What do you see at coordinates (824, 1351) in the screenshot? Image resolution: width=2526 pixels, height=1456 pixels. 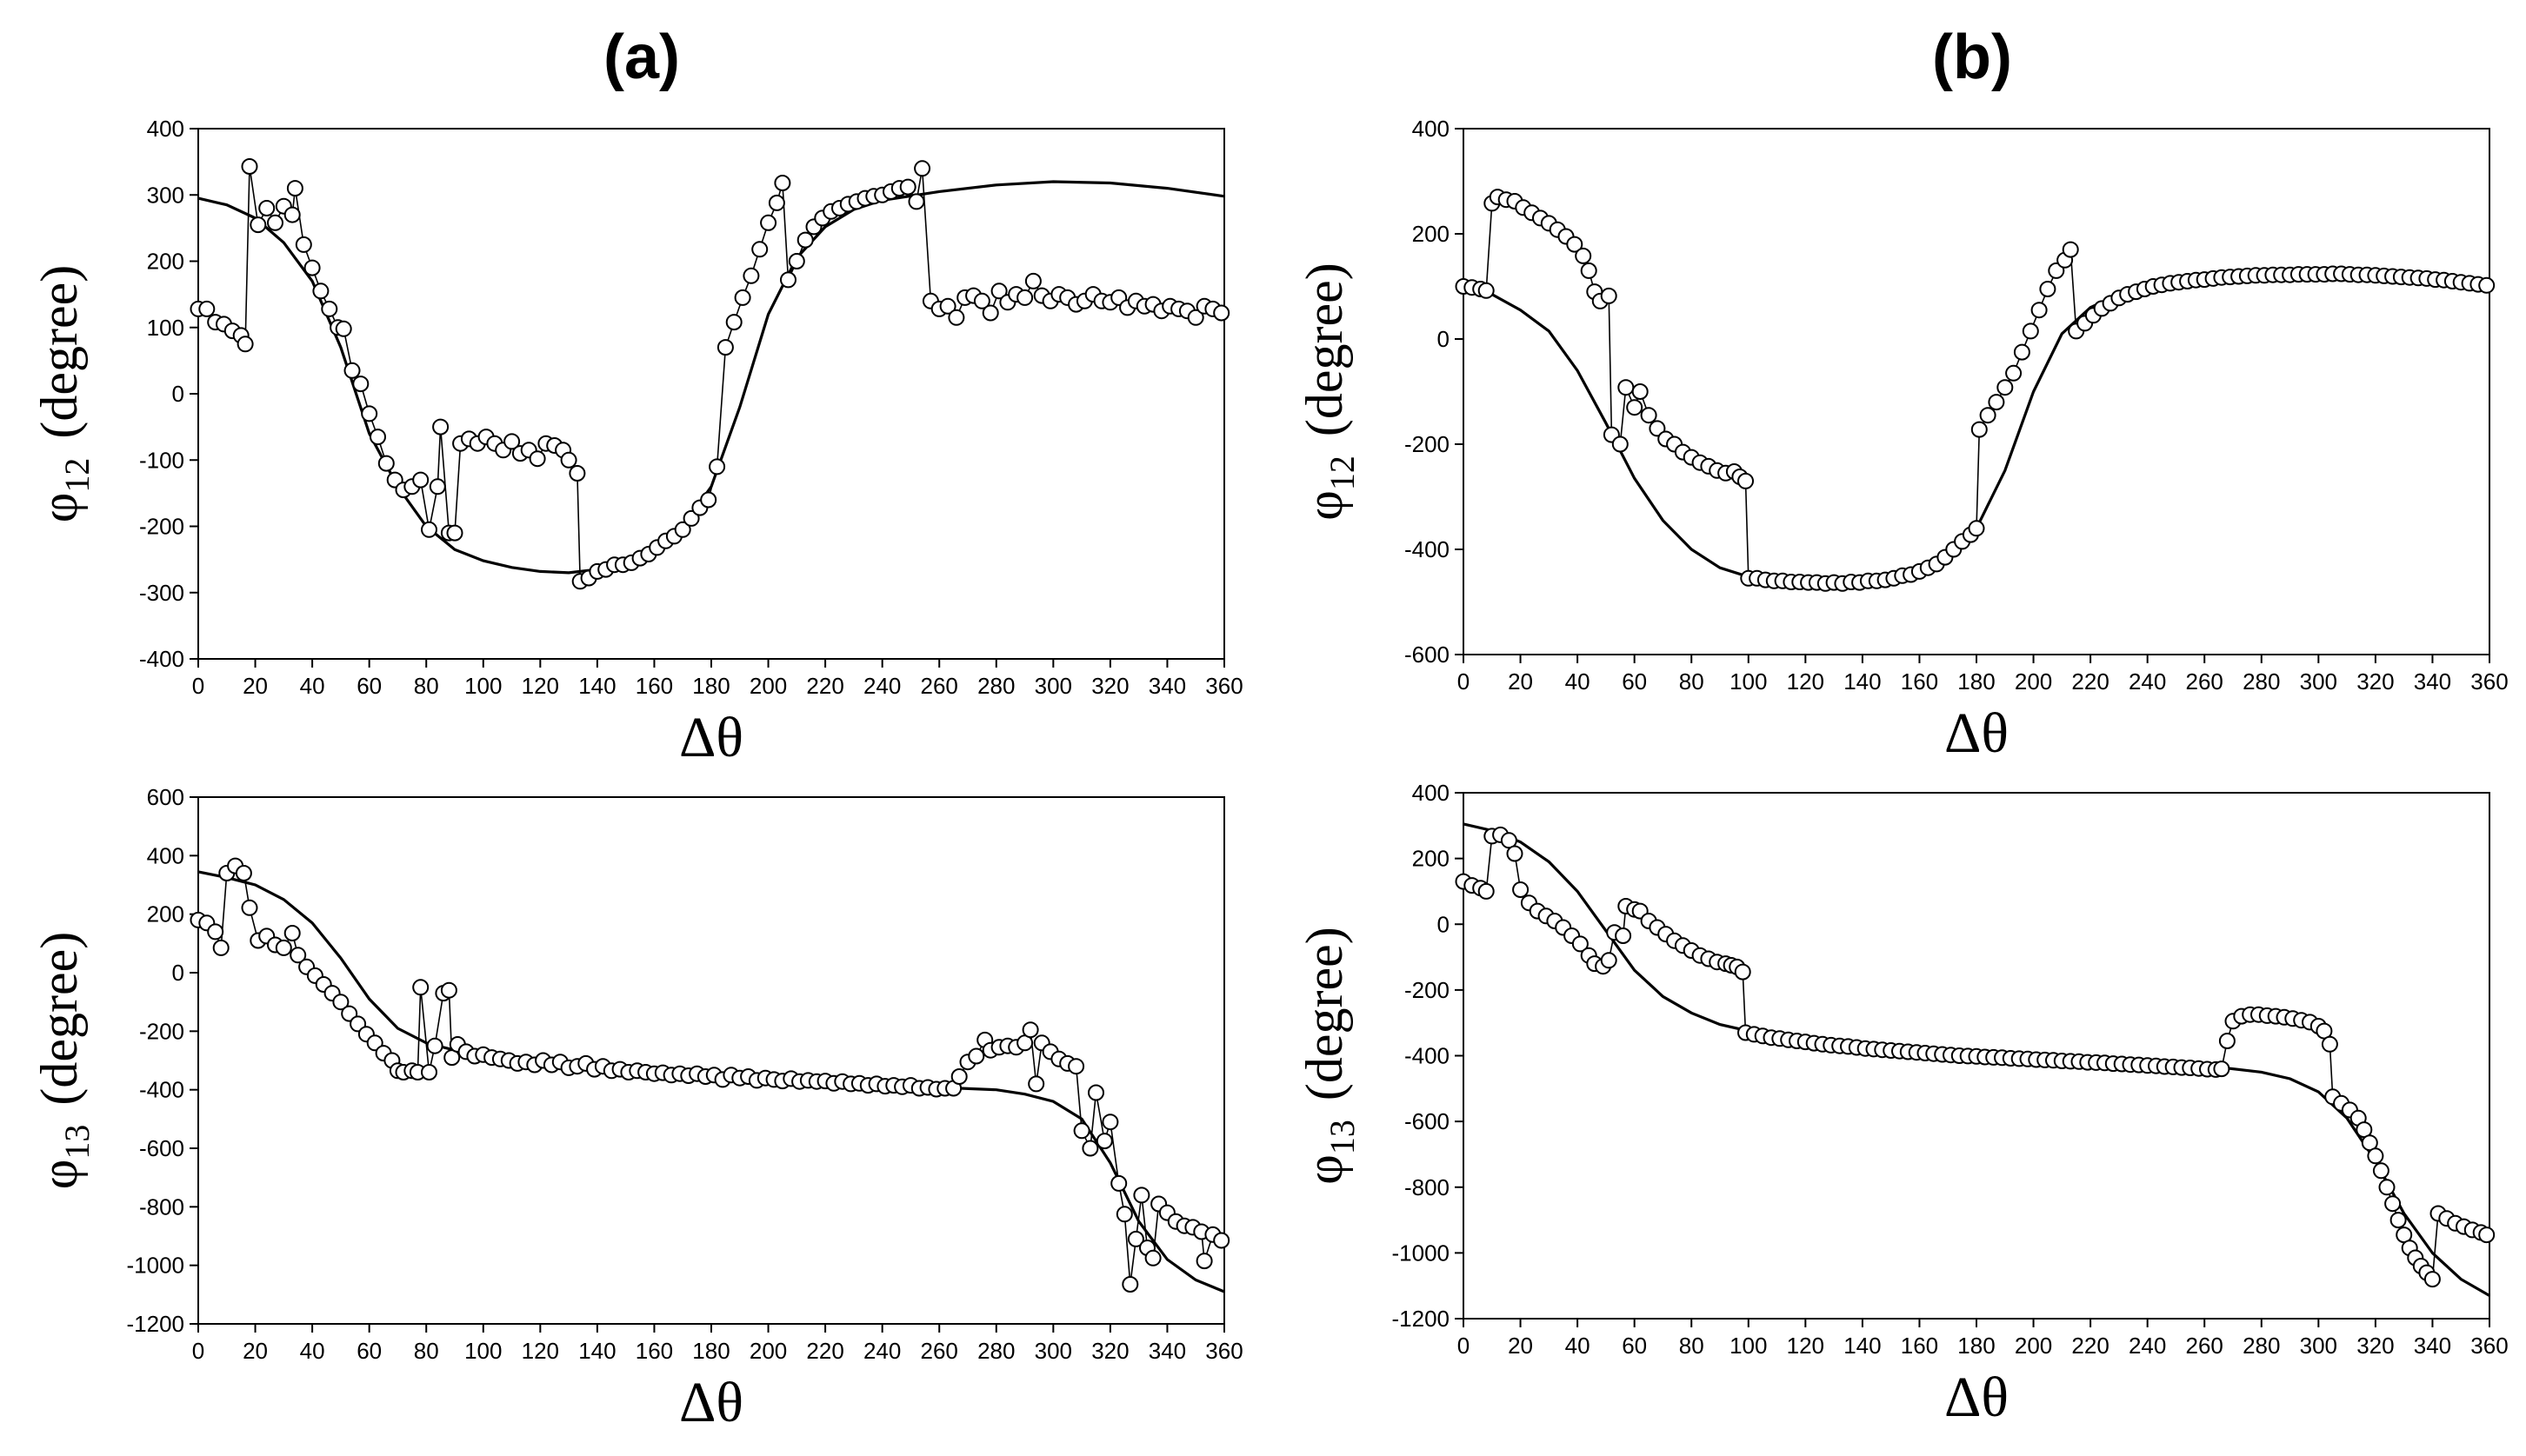 I see `x-tick-label: 220` at bounding box center [824, 1351].